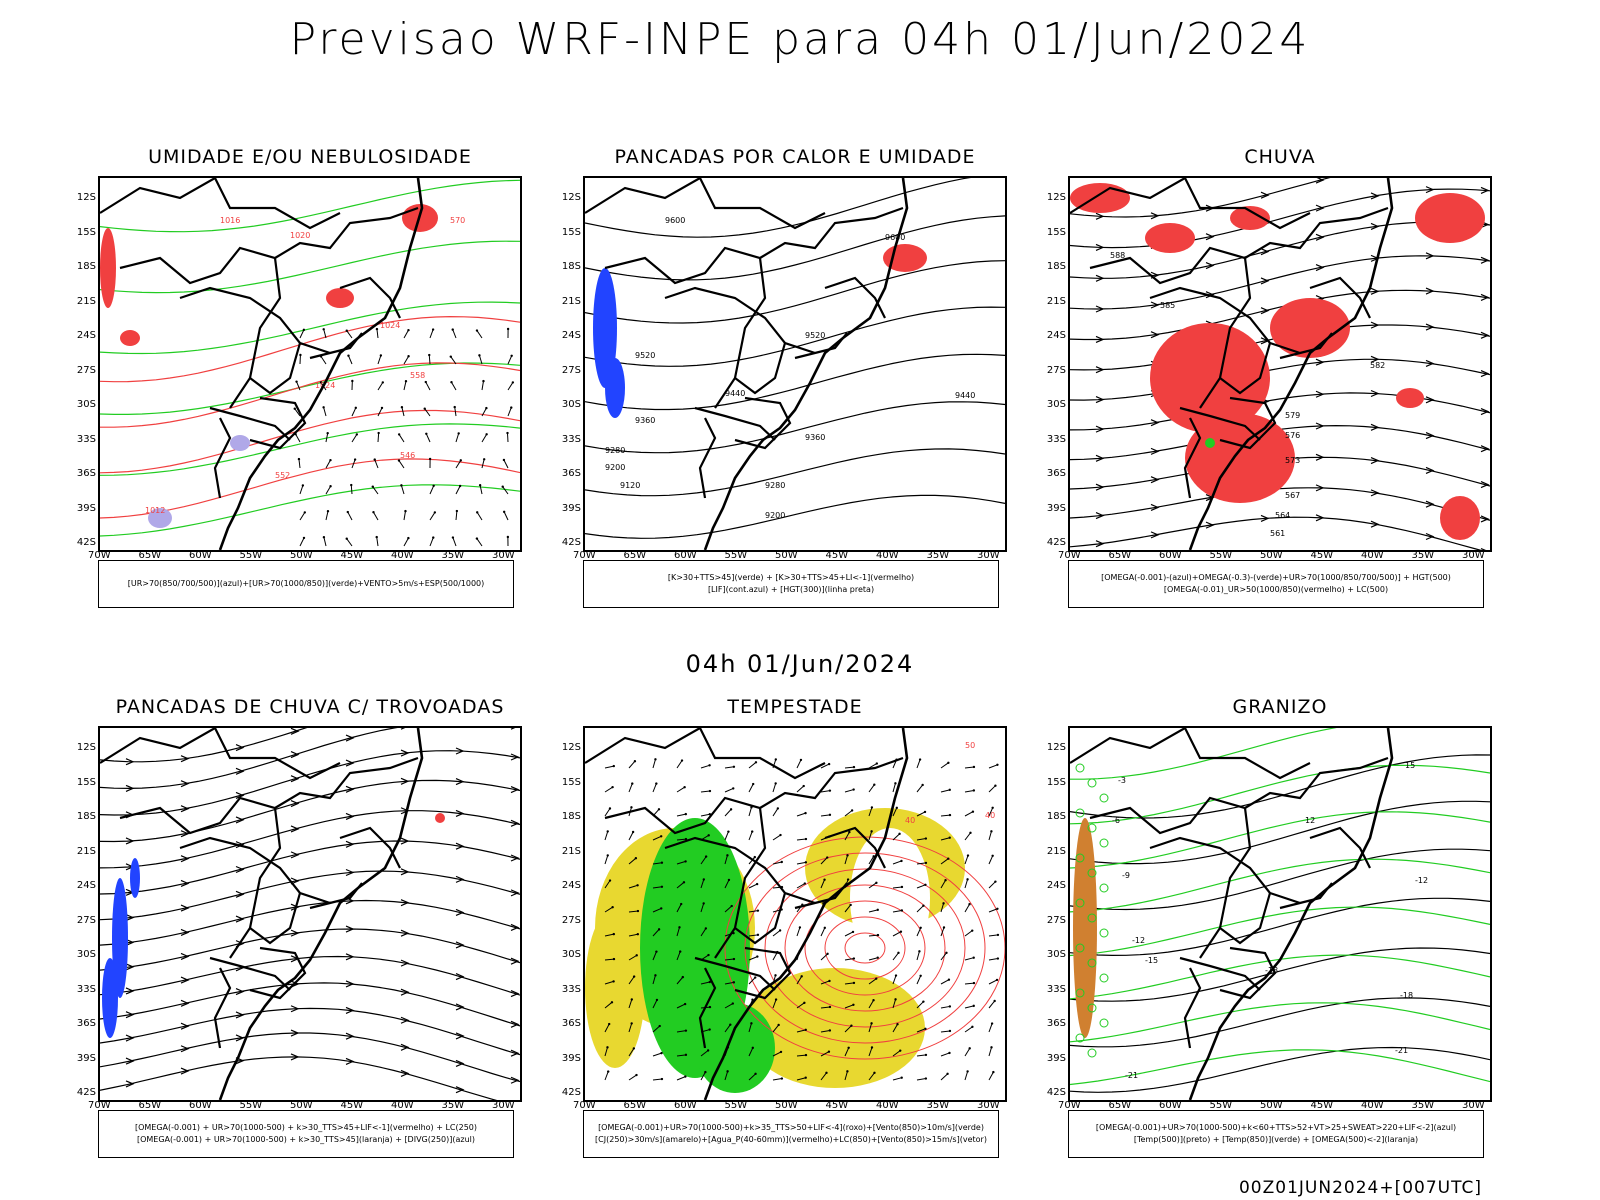 The width and height of the screenshot is (1600, 1200). I want to click on contour-label: 564, so click(1282, 515).